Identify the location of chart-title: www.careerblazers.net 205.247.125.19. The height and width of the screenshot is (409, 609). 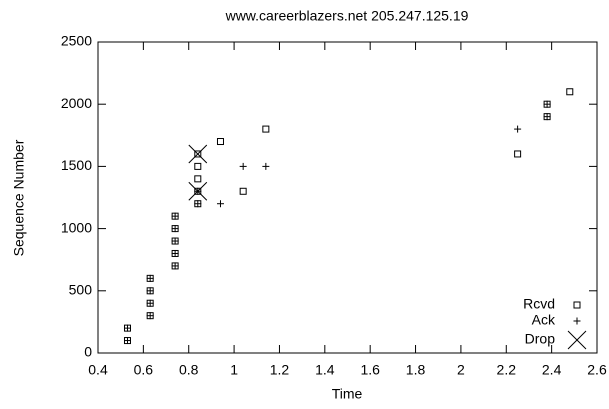
(347, 16).